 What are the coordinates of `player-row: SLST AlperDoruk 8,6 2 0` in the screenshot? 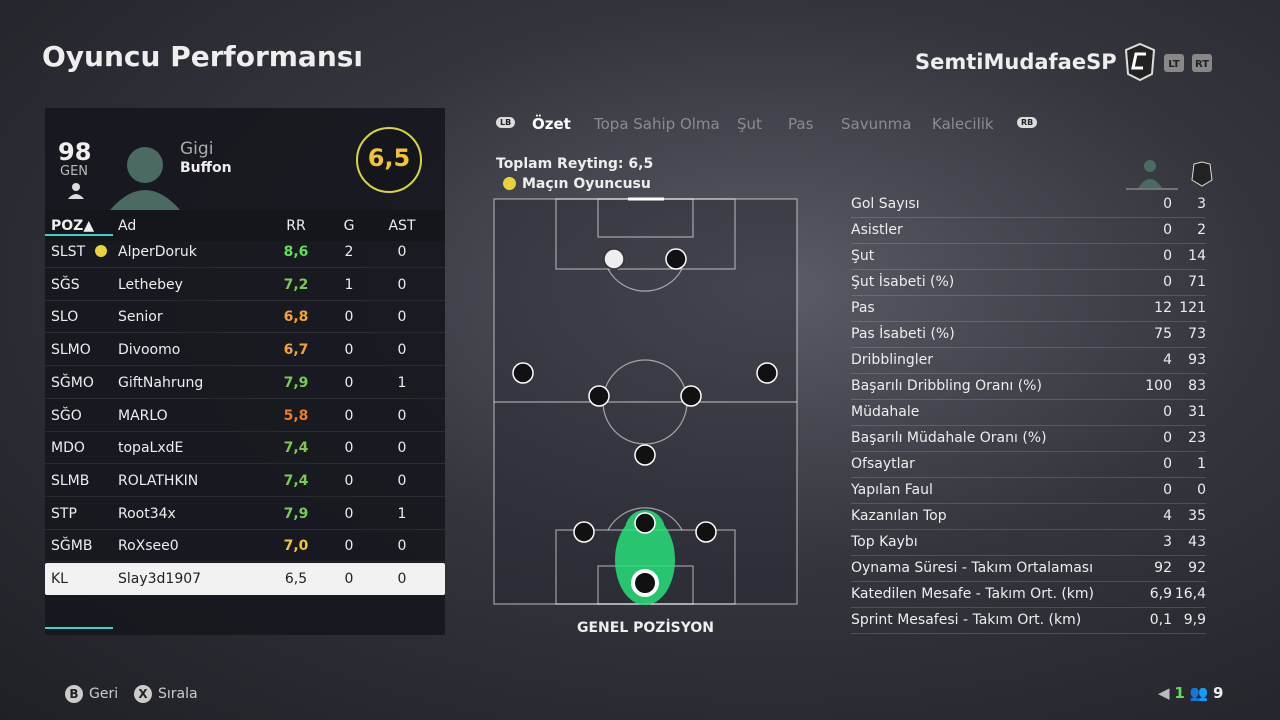 It's located at (245, 252).